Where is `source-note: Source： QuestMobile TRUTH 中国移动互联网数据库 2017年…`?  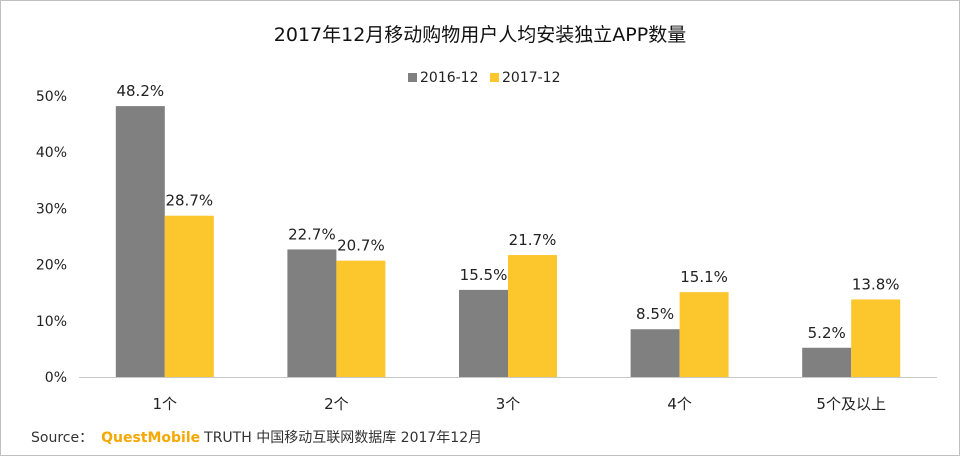 source-note: Source： QuestMobile TRUTH 中国移动互联网数据库 2017年… is located at coordinates (256, 437).